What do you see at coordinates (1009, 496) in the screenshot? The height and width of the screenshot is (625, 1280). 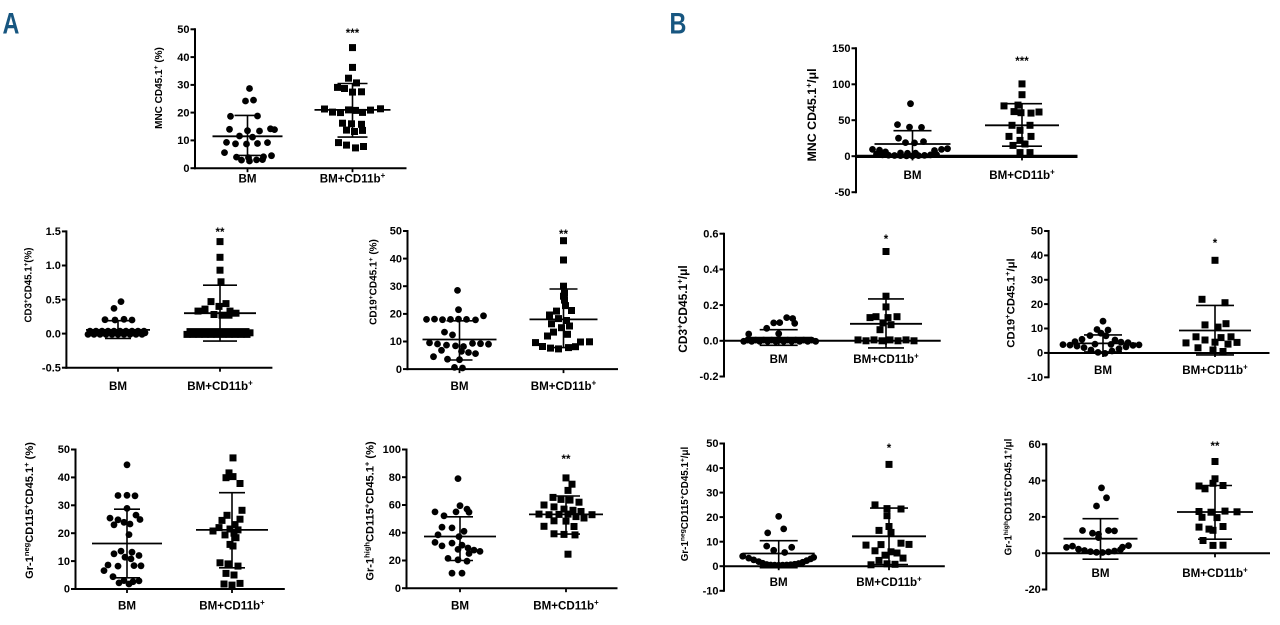 I see `svg-text: Gr-1high​CD115+​CD45.1+​/μl` at bounding box center [1009, 496].